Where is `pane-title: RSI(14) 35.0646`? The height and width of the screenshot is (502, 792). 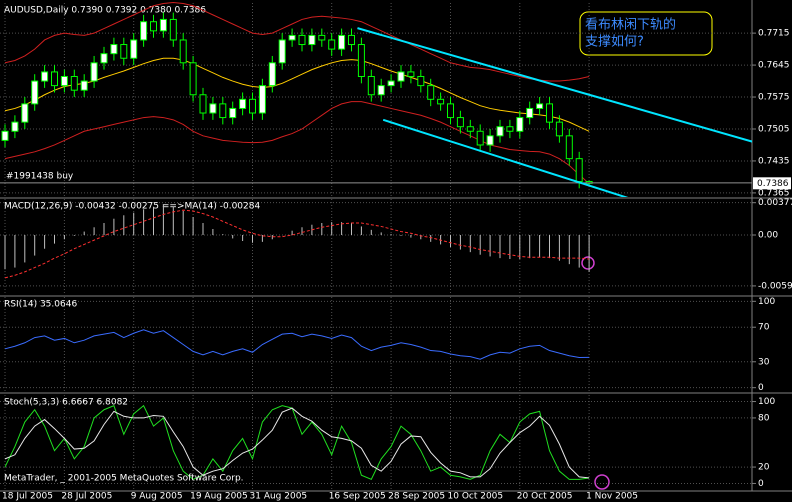 pane-title: RSI(14) 35.0646 is located at coordinates (40, 305).